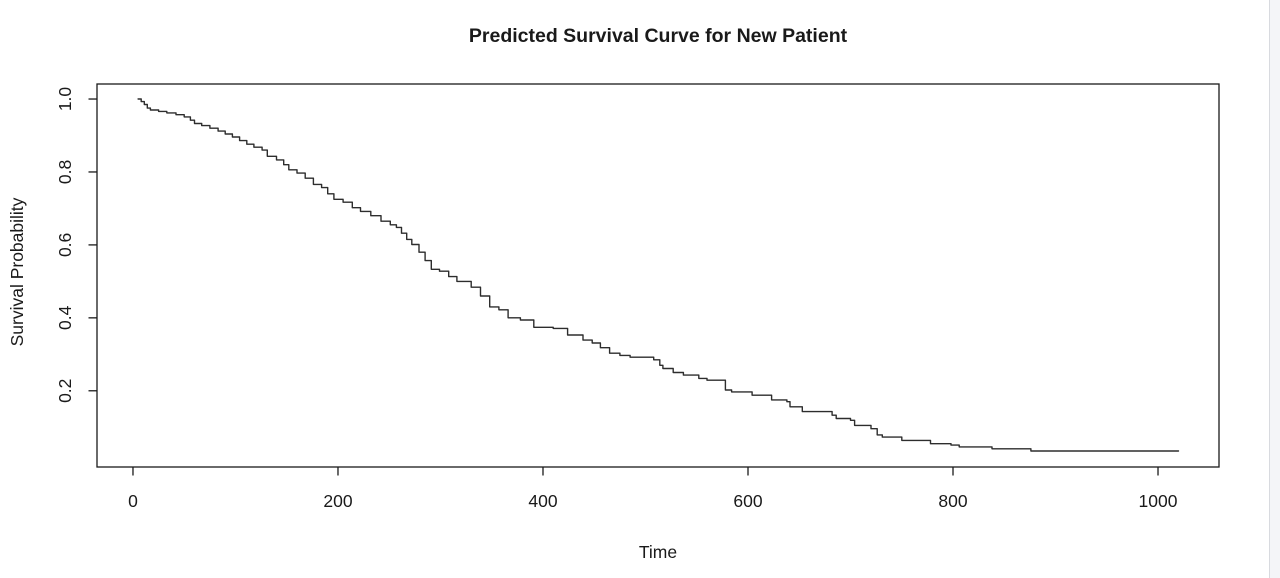 Image resolution: width=1280 pixels, height=578 pixels. I want to click on x-tick-label: 600, so click(747, 501).